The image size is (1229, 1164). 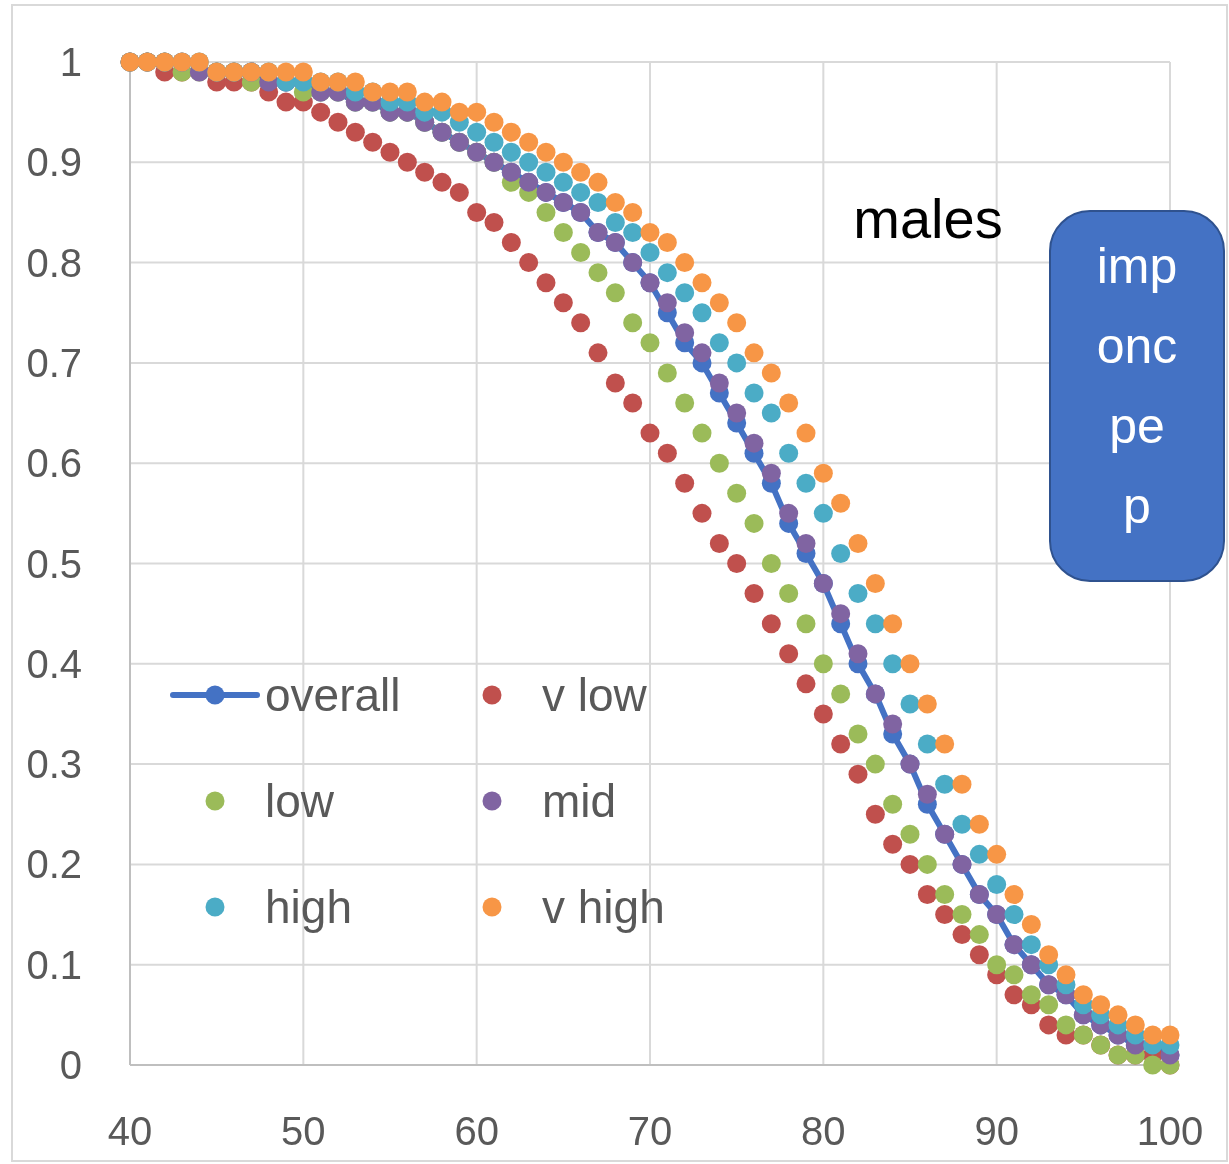 I want to click on legend-label: v low, so click(x=595, y=695).